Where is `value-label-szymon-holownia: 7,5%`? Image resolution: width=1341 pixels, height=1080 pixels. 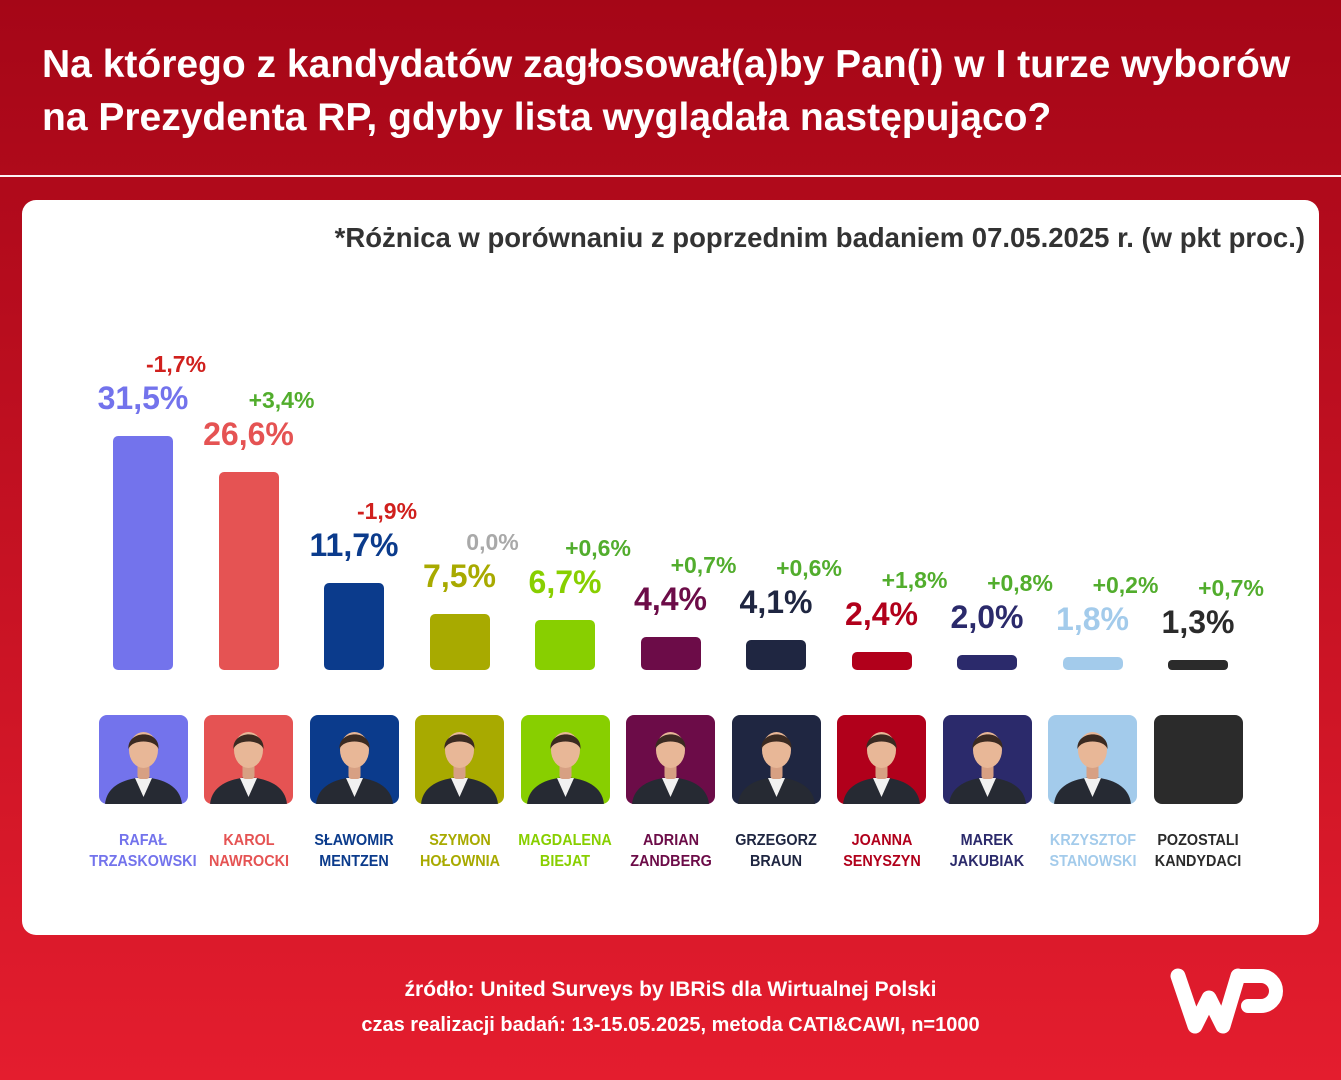 value-label-szymon-holownia: 7,5% is located at coordinates (459, 576).